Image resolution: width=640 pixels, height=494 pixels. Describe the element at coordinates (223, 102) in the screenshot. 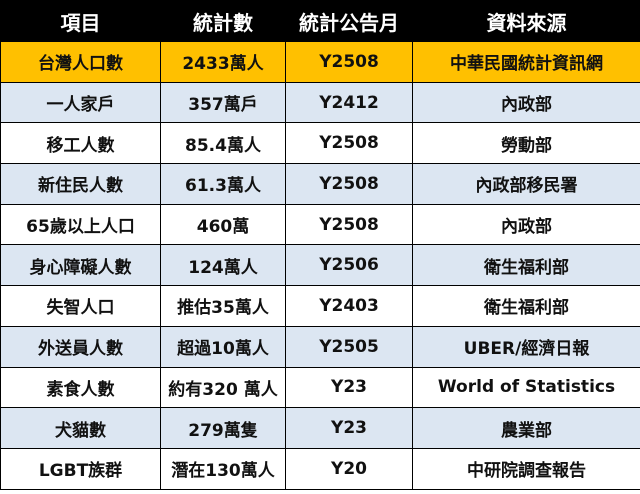

I see `cell-count: 357萬戶` at that location.